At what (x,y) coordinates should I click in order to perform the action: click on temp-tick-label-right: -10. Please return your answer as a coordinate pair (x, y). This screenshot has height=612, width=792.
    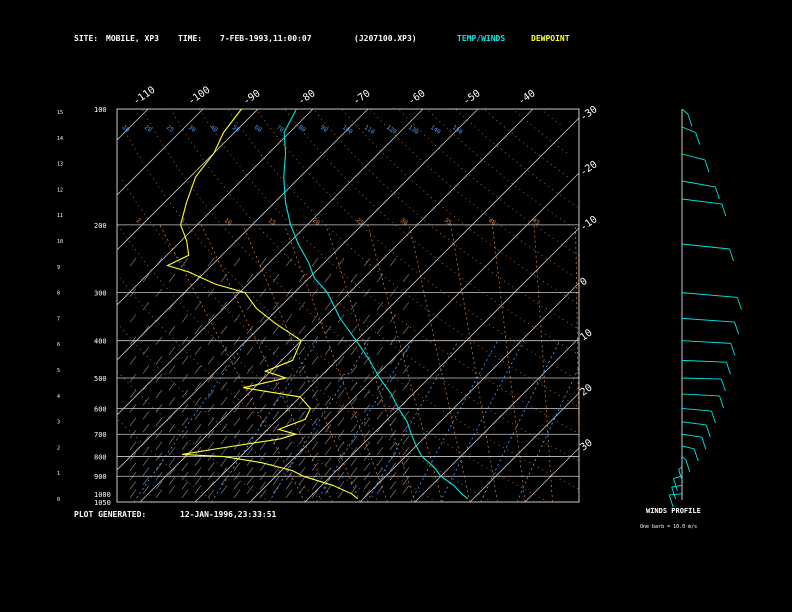
    Looking at the image, I should click on (588, 223).